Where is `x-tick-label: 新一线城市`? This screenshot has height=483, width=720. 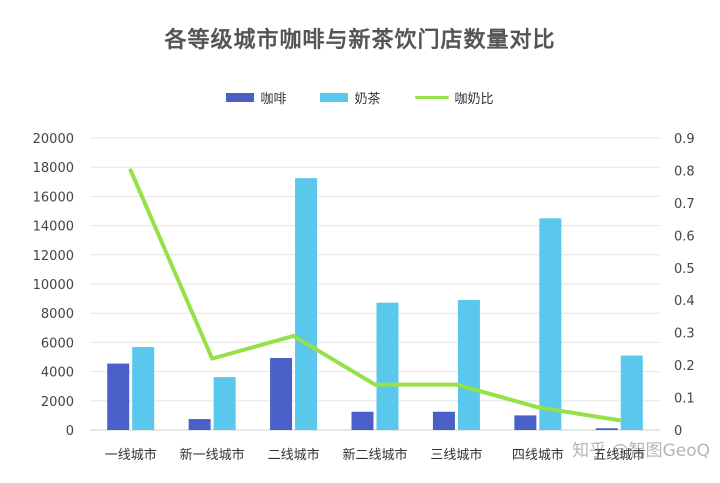
x-tick-label: 新一线城市 is located at coordinates (212, 455).